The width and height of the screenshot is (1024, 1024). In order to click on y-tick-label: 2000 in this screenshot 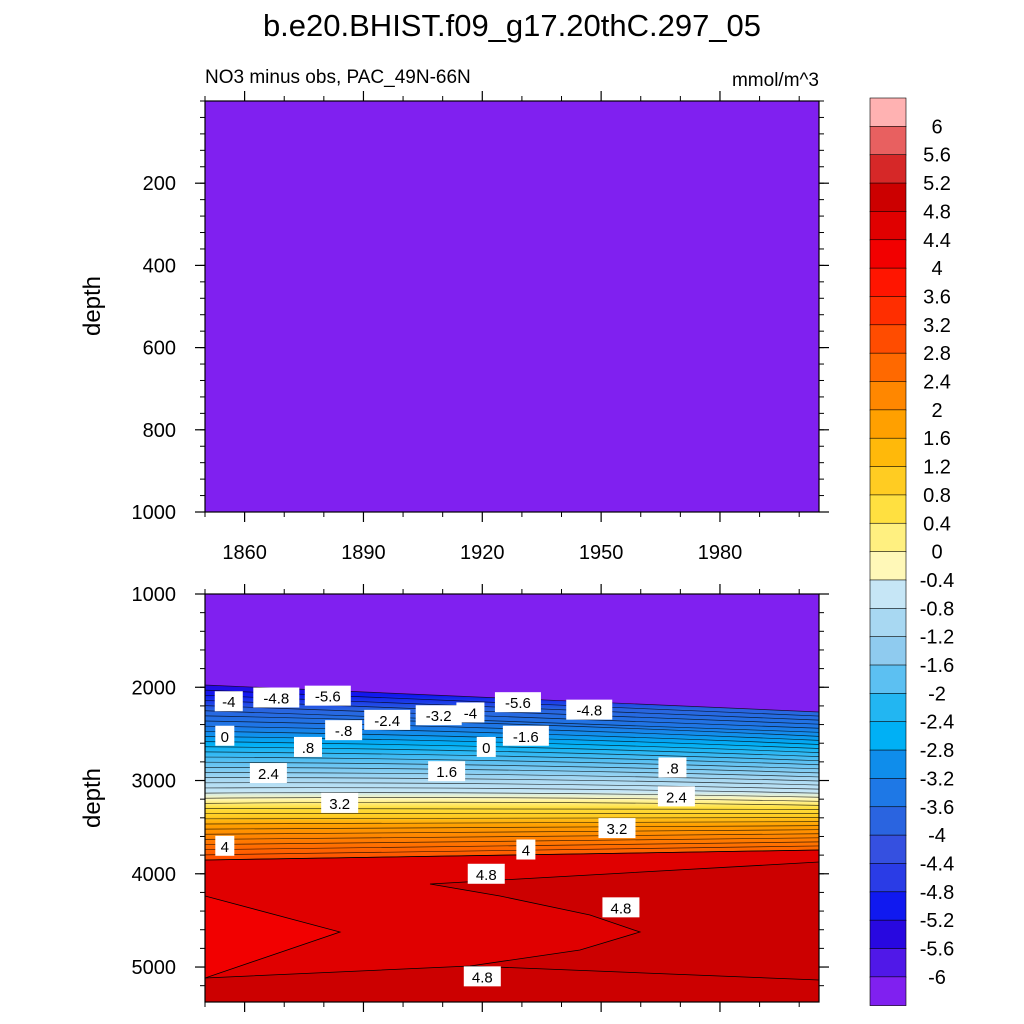, I will do `click(154, 688)`.